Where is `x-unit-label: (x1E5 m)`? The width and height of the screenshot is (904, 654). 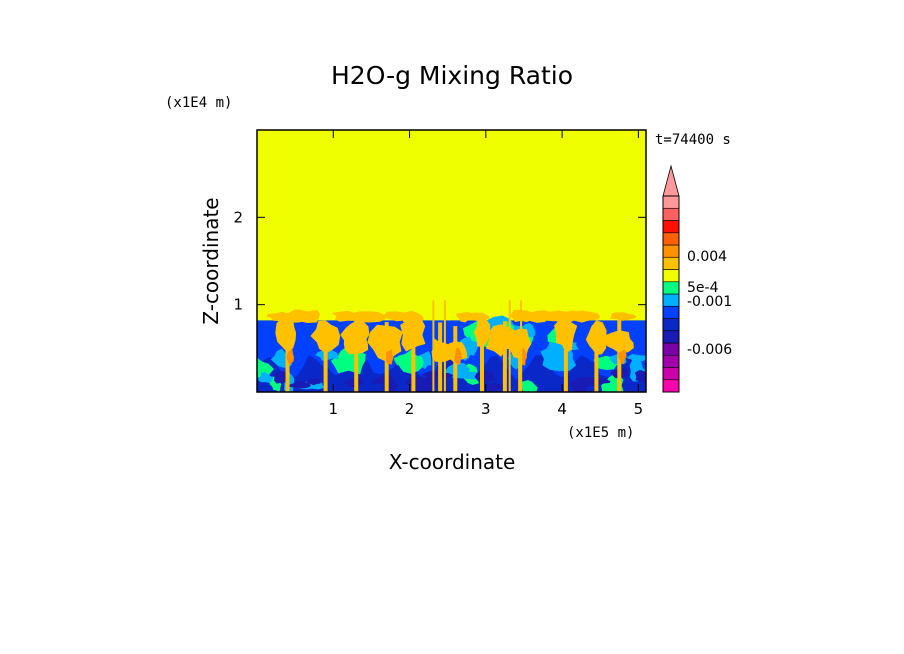 x-unit-label: (x1E5 m) is located at coordinates (600, 433).